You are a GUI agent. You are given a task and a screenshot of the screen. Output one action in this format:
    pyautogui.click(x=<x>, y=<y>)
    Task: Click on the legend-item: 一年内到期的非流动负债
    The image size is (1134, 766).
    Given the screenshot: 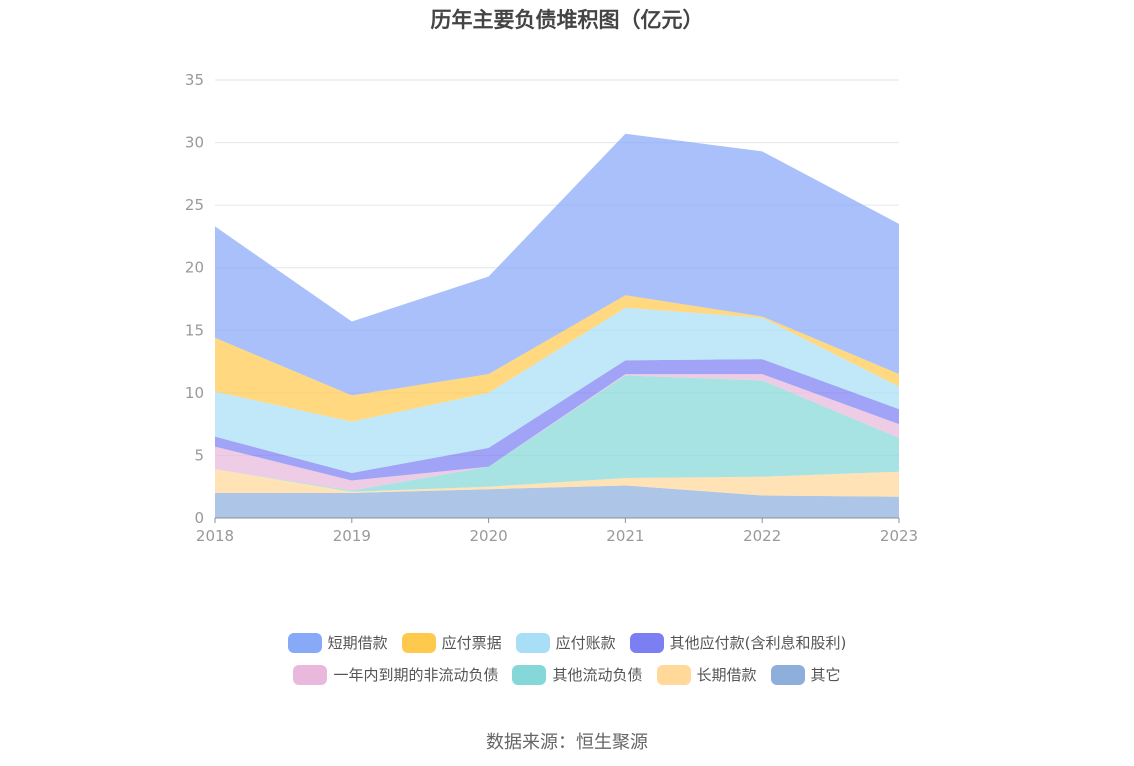 What is the action you would take?
    pyautogui.click(x=395, y=674)
    